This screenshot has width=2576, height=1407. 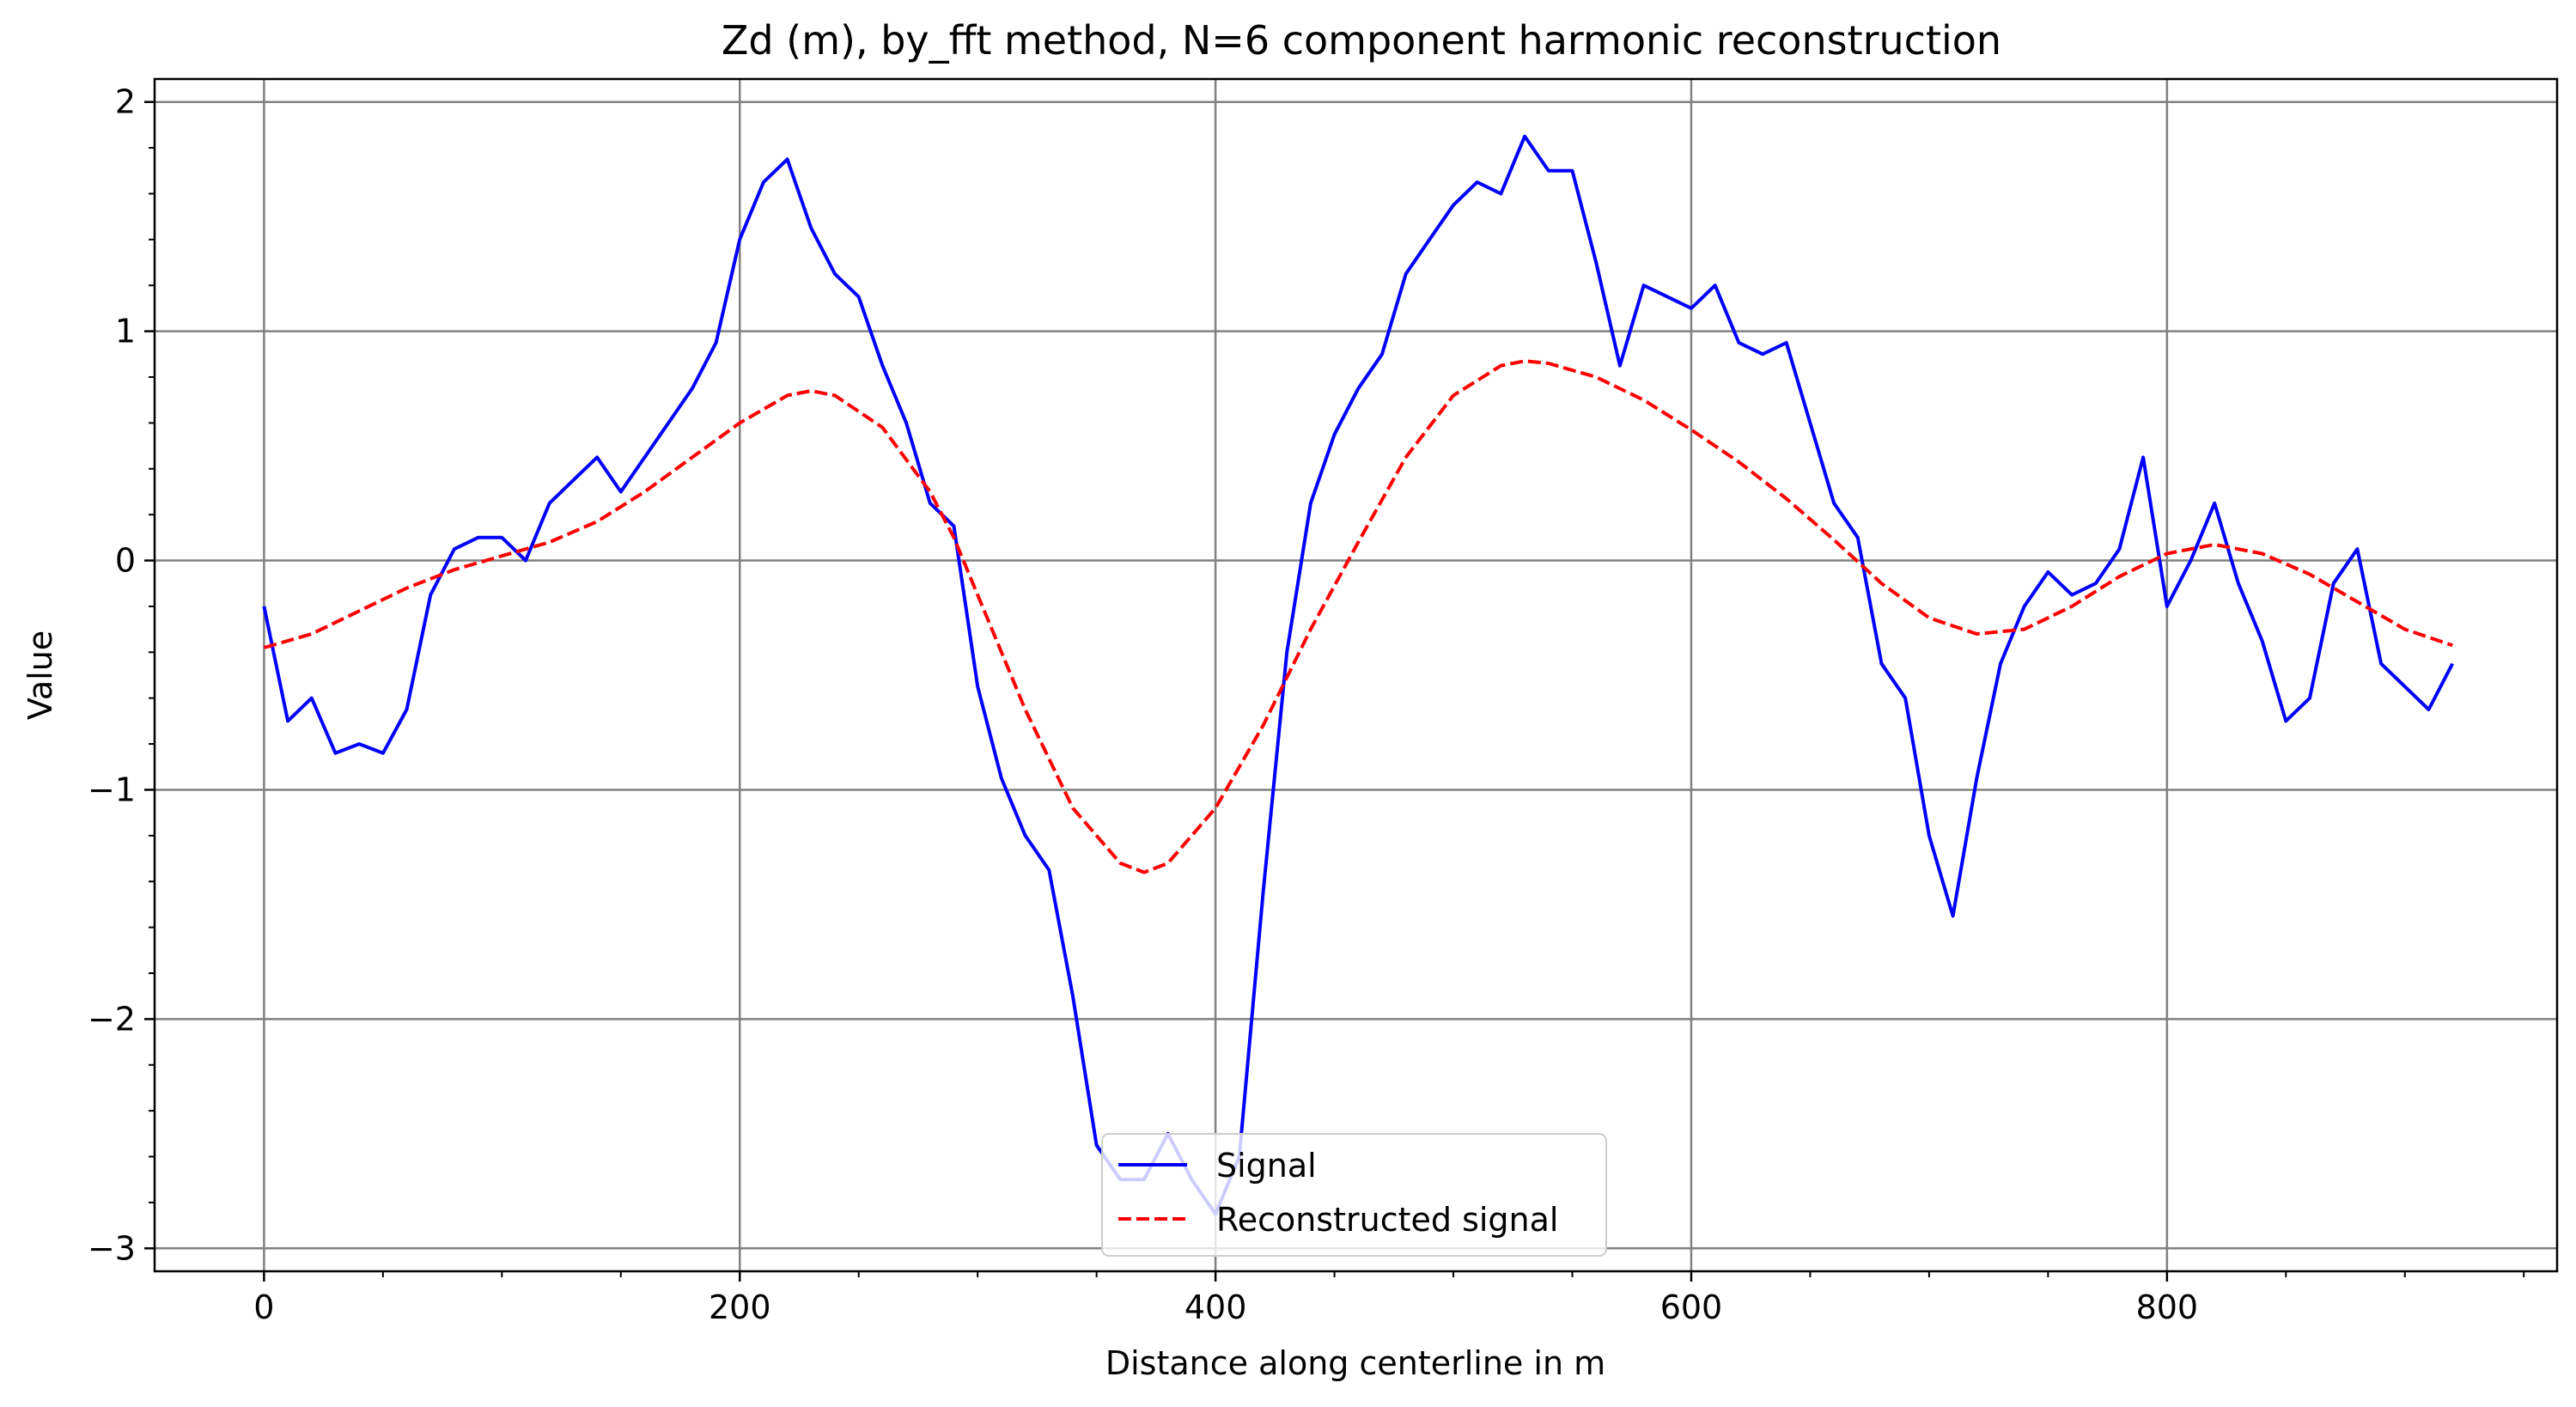 What do you see at coordinates (2167, 1307) in the screenshot?
I see `x-tick-label: 800` at bounding box center [2167, 1307].